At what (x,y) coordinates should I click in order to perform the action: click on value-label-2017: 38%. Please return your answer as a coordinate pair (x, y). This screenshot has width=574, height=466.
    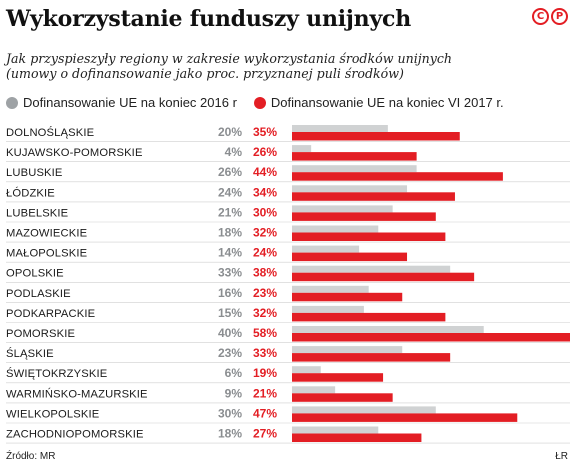
    Looking at the image, I should click on (265, 273).